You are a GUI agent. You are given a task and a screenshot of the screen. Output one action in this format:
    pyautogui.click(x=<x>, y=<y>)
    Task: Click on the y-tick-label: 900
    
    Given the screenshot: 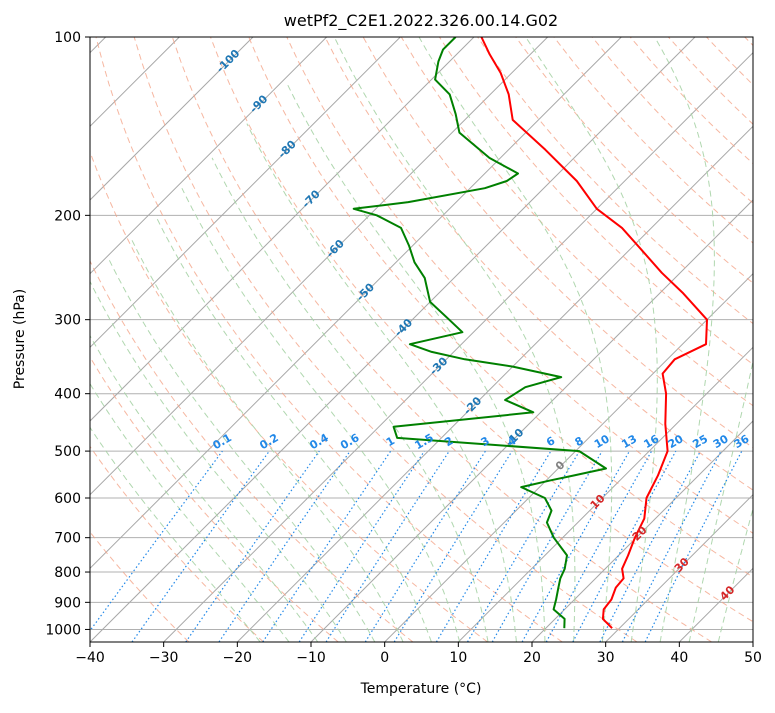 What is the action you would take?
    pyautogui.click(x=67, y=603)
    